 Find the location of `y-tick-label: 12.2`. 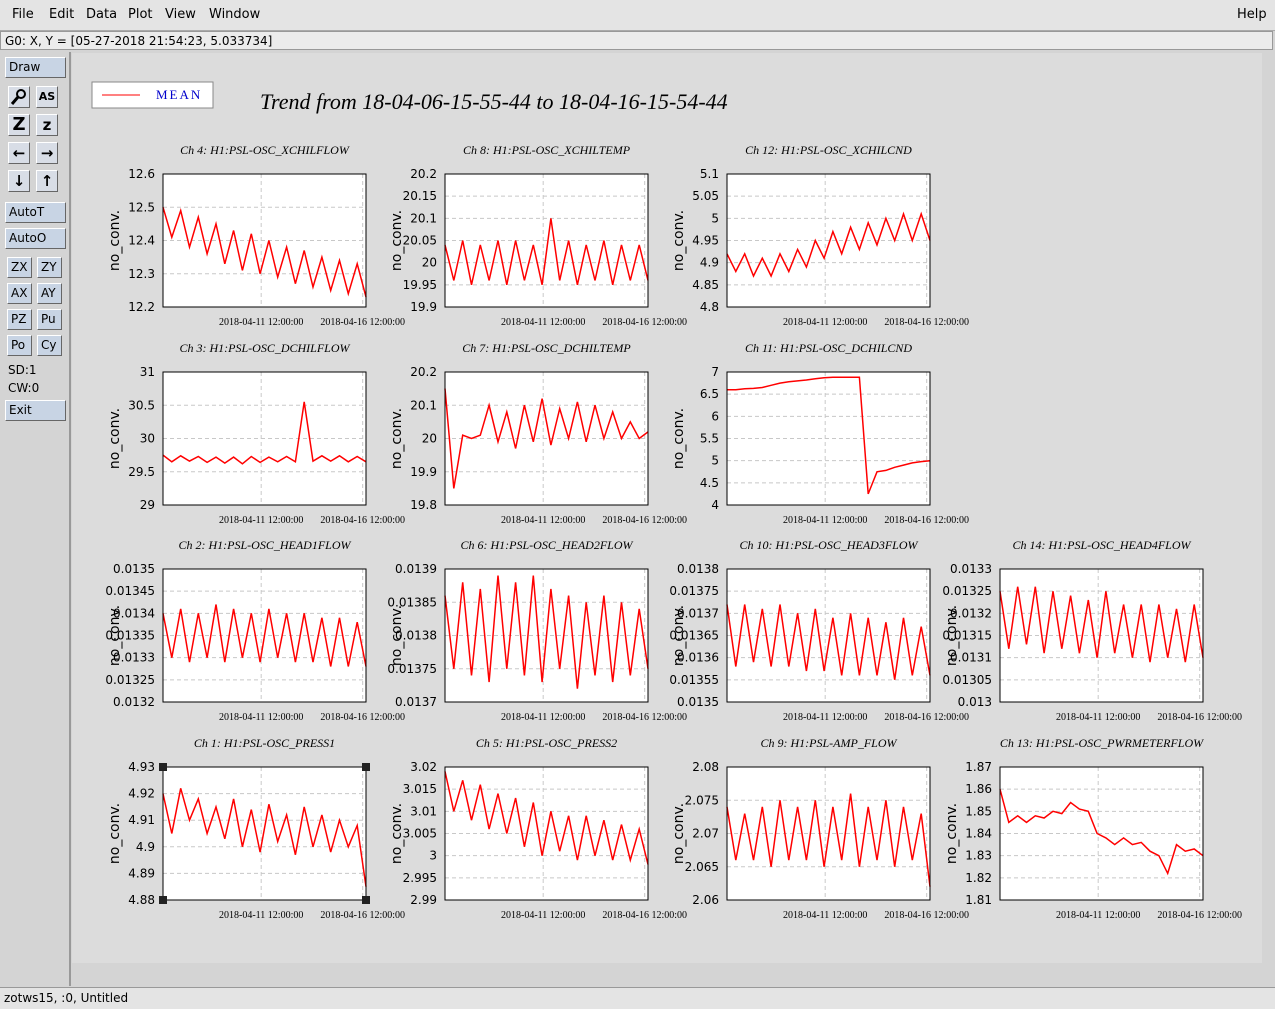

y-tick-label: 12.2 is located at coordinates (141, 307).